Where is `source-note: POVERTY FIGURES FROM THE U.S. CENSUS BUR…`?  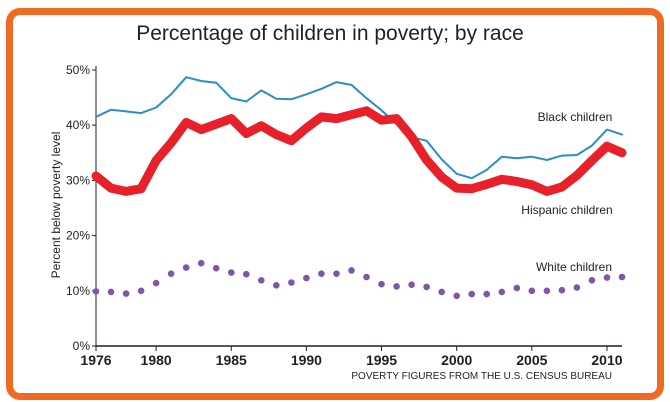
source-note: POVERTY FIGURES FROM THE U.S. CENSUS BUR… is located at coordinates (481, 376).